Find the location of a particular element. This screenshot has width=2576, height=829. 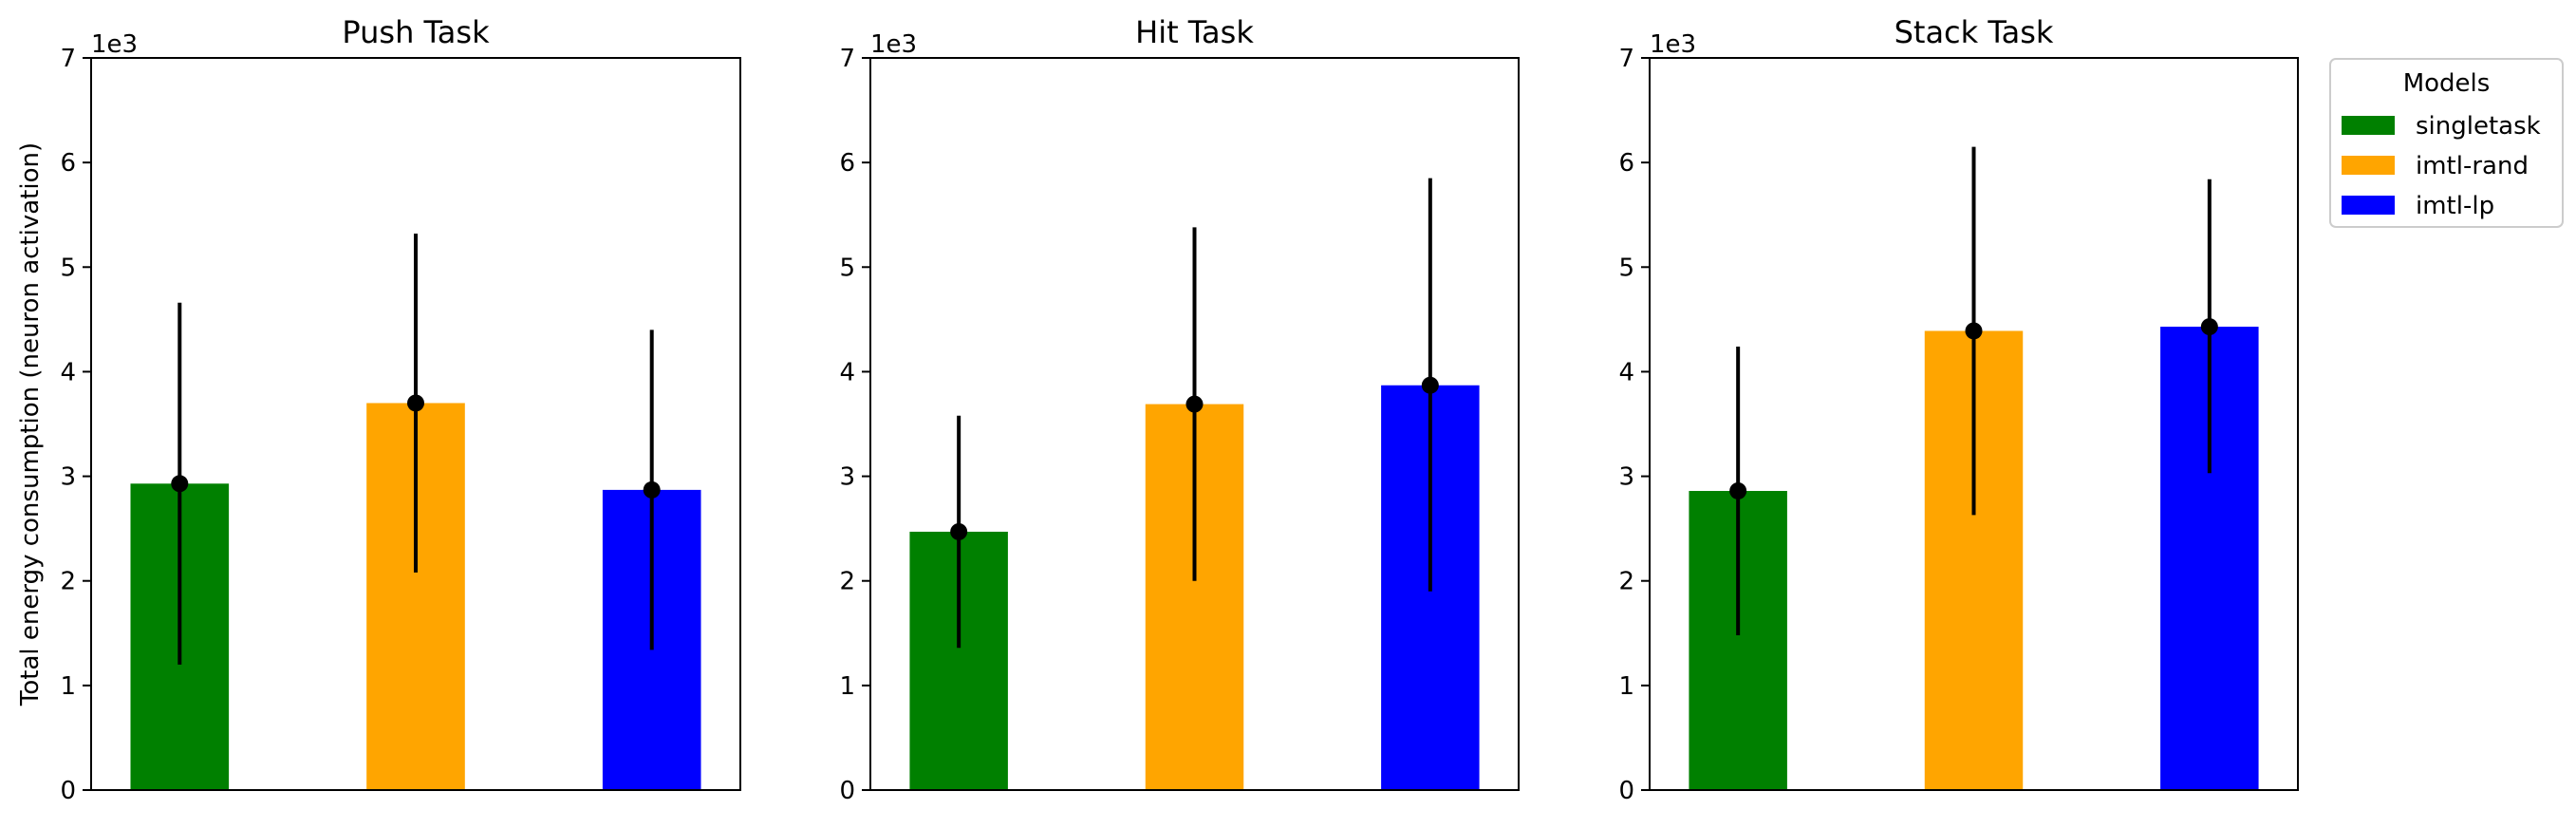

legend-swatch-singletask is located at coordinates (2368, 125).